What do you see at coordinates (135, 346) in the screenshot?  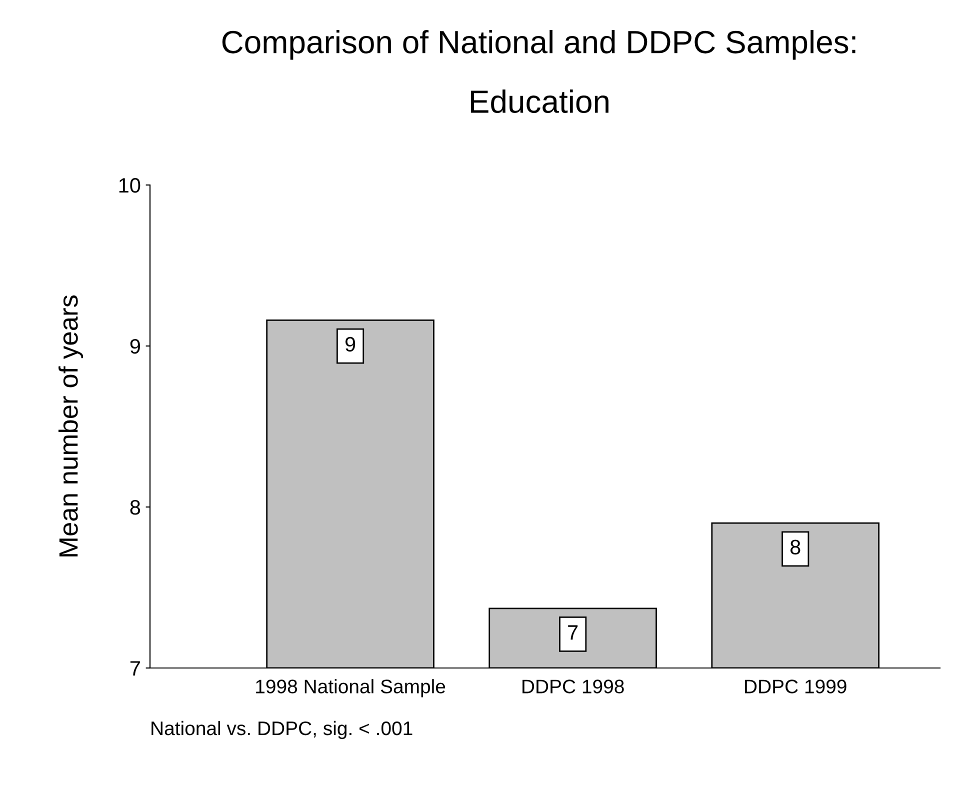 I see `y-tick-label: 9` at bounding box center [135, 346].